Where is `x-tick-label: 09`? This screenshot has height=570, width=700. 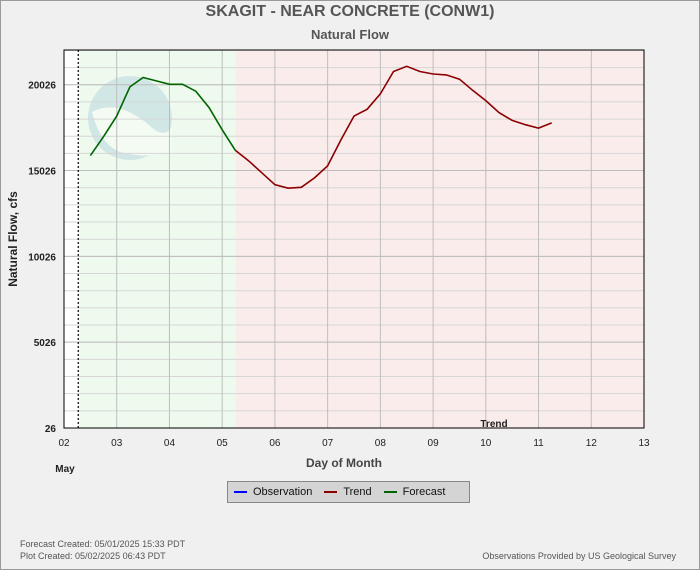
x-tick-label: 09 is located at coordinates (434, 443).